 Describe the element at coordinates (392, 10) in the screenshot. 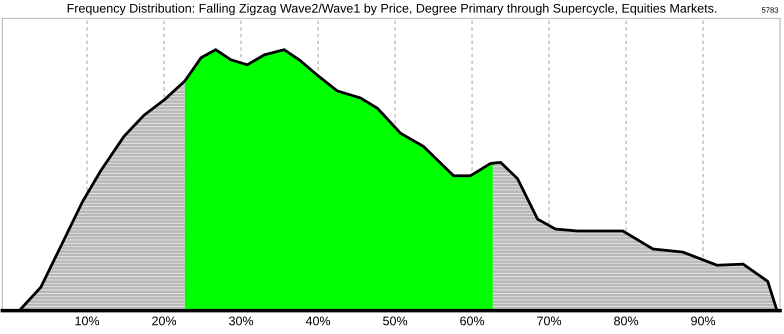

I see `chart-title: Frequency Distribution: Falling Zigzag Wave2/Wave1 by Price, Degree Primary through Supercycle, Equities Markets.` at that location.